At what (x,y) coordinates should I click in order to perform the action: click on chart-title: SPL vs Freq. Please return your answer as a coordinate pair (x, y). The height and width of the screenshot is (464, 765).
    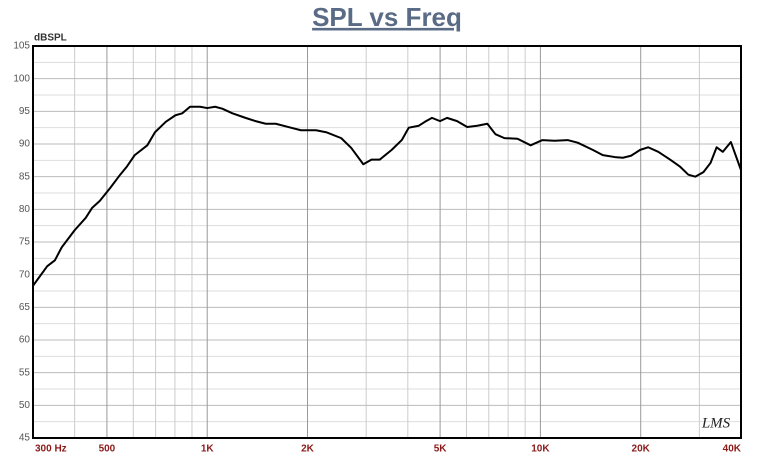
    Looking at the image, I should click on (387, 17).